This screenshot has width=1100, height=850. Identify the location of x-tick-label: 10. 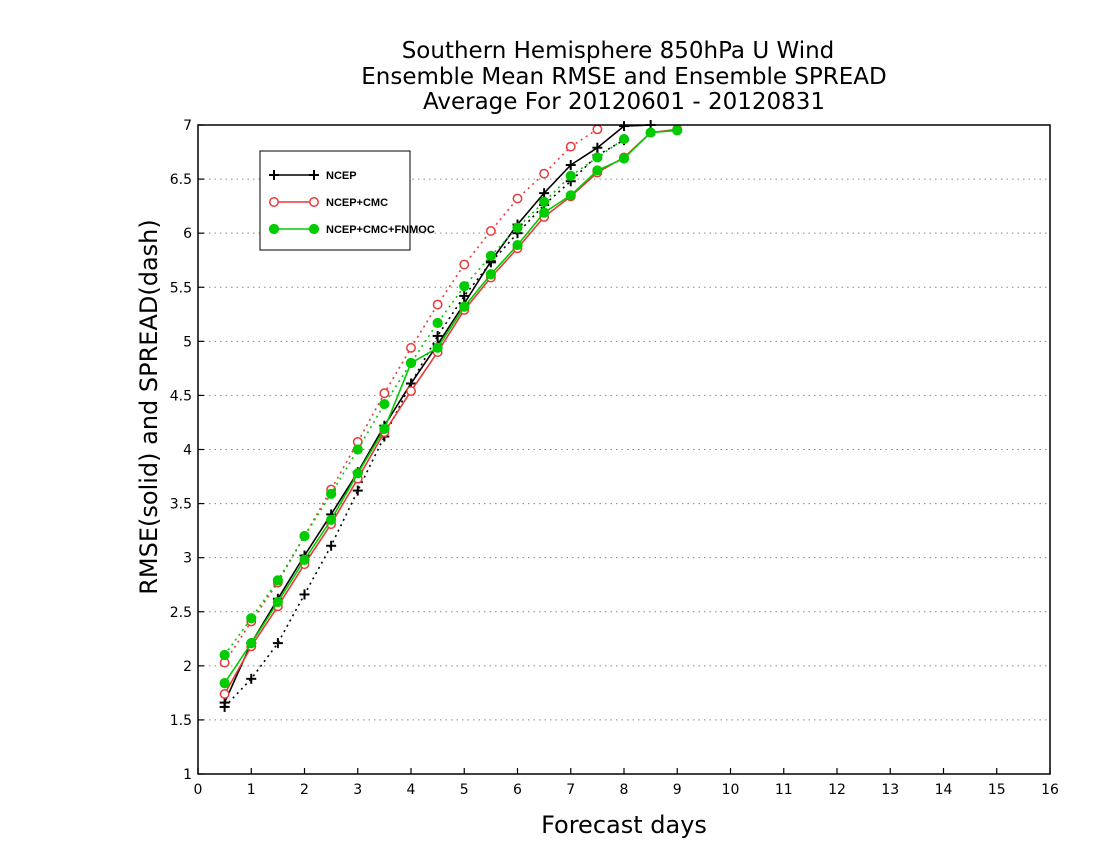
(731, 790).